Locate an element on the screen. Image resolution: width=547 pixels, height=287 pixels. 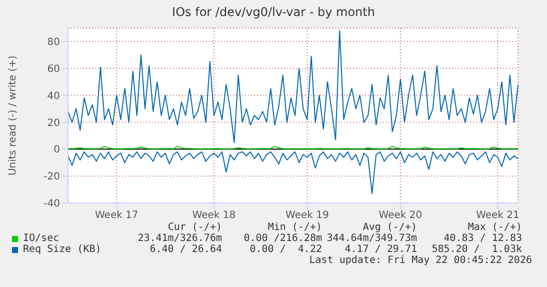
x-tick-label: Week 17 is located at coordinates (116, 216).